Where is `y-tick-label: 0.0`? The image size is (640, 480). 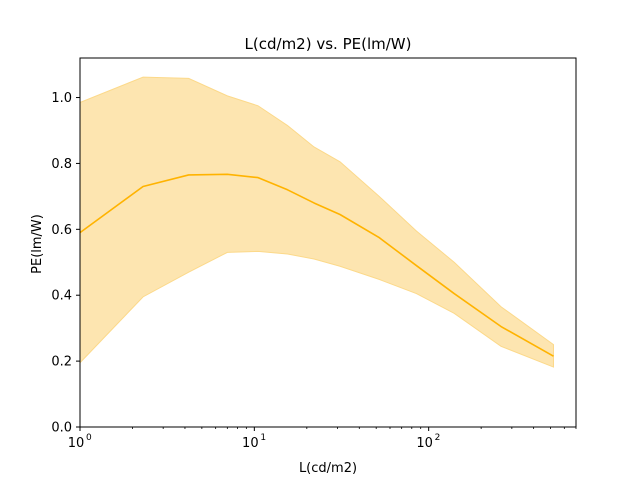 y-tick-label: 0.0 is located at coordinates (61, 428).